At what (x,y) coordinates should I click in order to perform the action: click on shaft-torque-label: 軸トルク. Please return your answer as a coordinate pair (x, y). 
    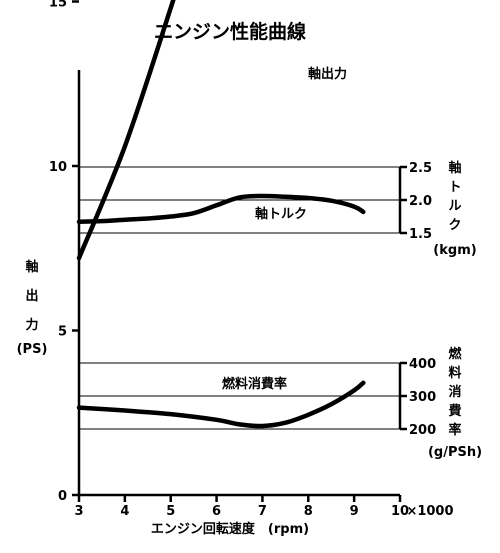
    Looking at the image, I should click on (281, 214).